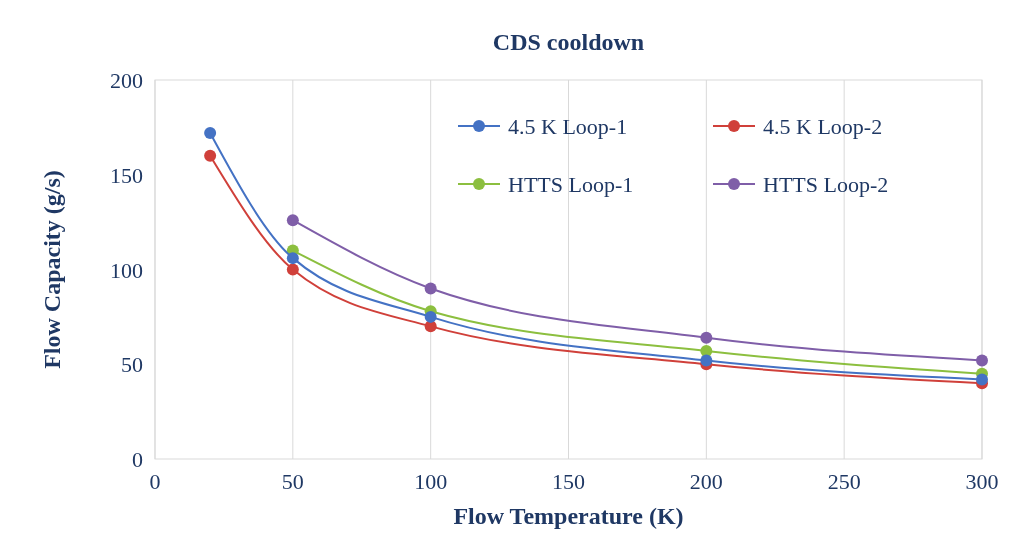 The height and width of the screenshot is (538, 1024). What do you see at coordinates (706, 481) in the screenshot?
I see `x-tick-label: 200` at bounding box center [706, 481].